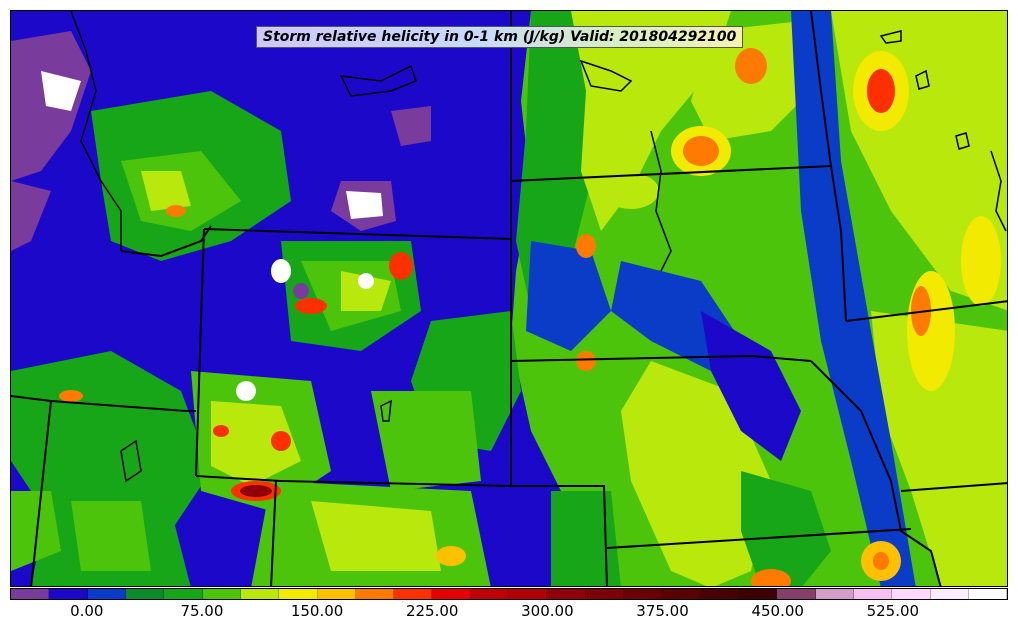  Describe the element at coordinates (202, 611) in the screenshot. I see `colorbar-tick-label: 75.00` at that location.